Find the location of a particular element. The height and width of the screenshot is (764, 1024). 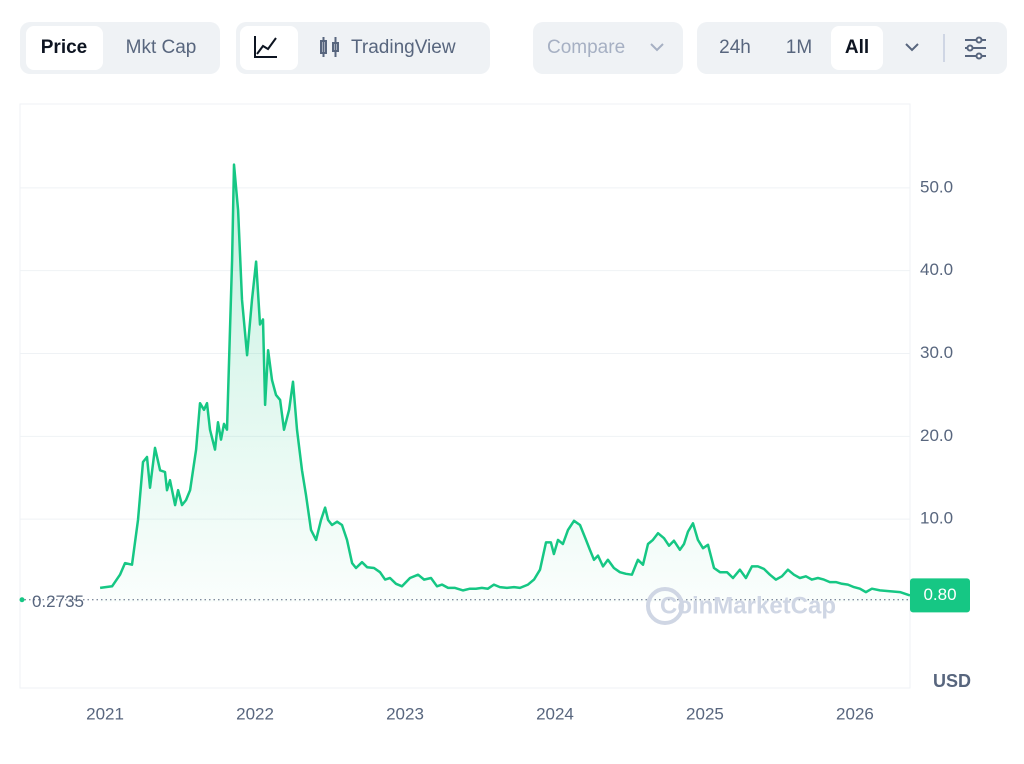

compare-label: Compare is located at coordinates (586, 47).